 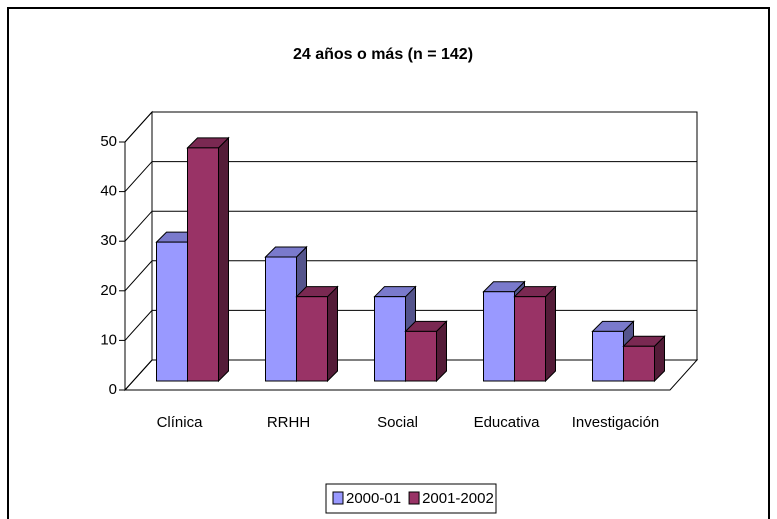 What do you see at coordinates (108, 339) in the screenshot?
I see `y-tick-label: 10` at bounding box center [108, 339].